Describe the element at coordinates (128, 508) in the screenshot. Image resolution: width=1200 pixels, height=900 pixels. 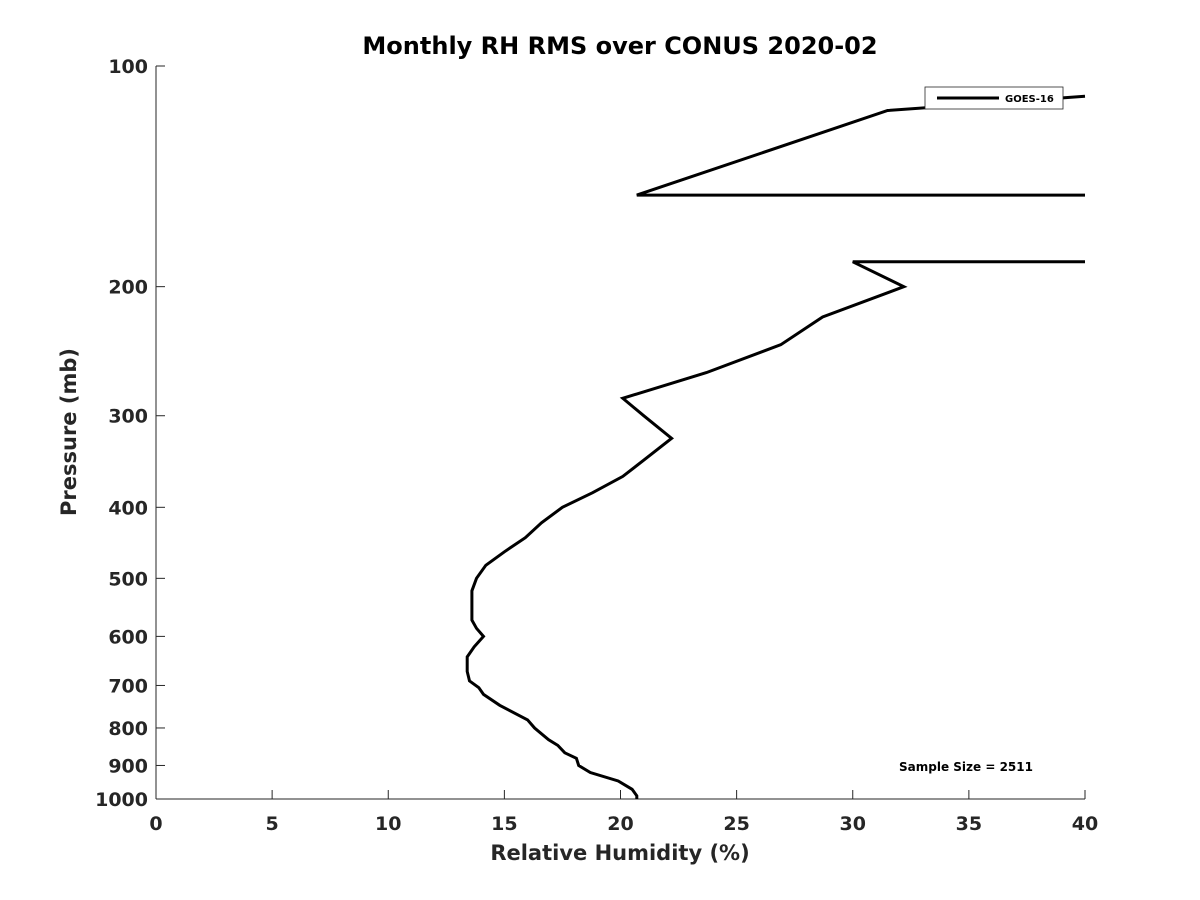
I see `y-tick-label: 400` at that location.